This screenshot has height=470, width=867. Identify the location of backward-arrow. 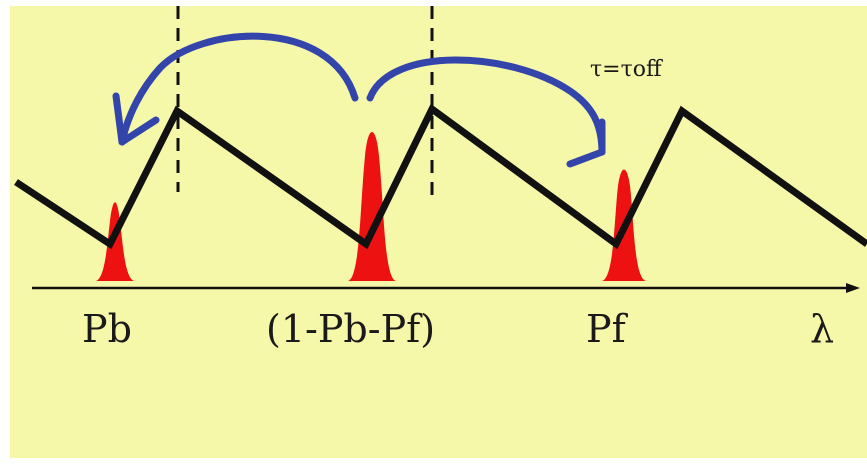
(238, 89).